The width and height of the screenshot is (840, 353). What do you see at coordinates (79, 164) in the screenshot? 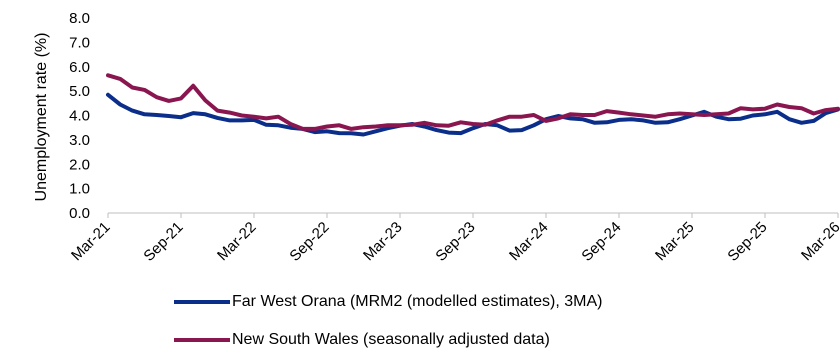
I see `y-tick-label: 2.0` at bounding box center [79, 164].